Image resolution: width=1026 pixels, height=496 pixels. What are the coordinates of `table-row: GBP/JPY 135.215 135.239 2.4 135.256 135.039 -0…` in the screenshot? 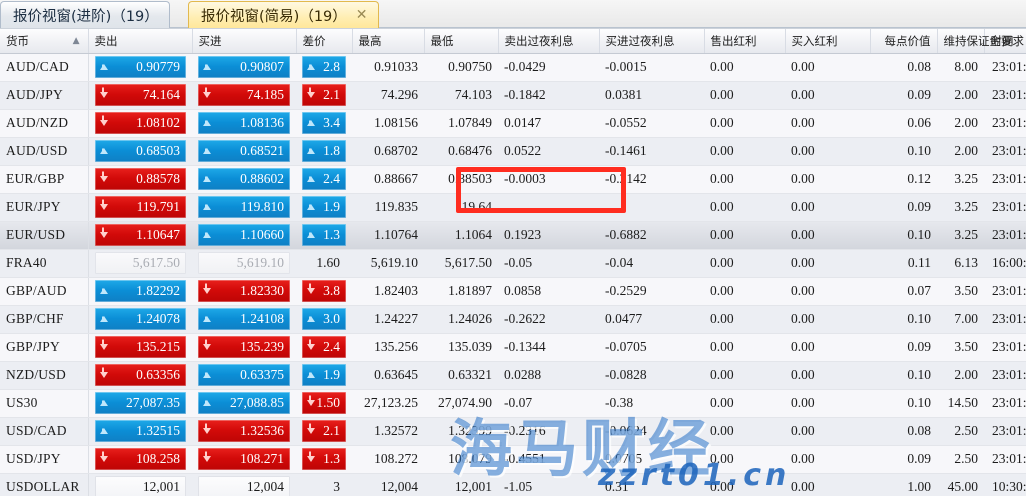 It's located at (513, 347).